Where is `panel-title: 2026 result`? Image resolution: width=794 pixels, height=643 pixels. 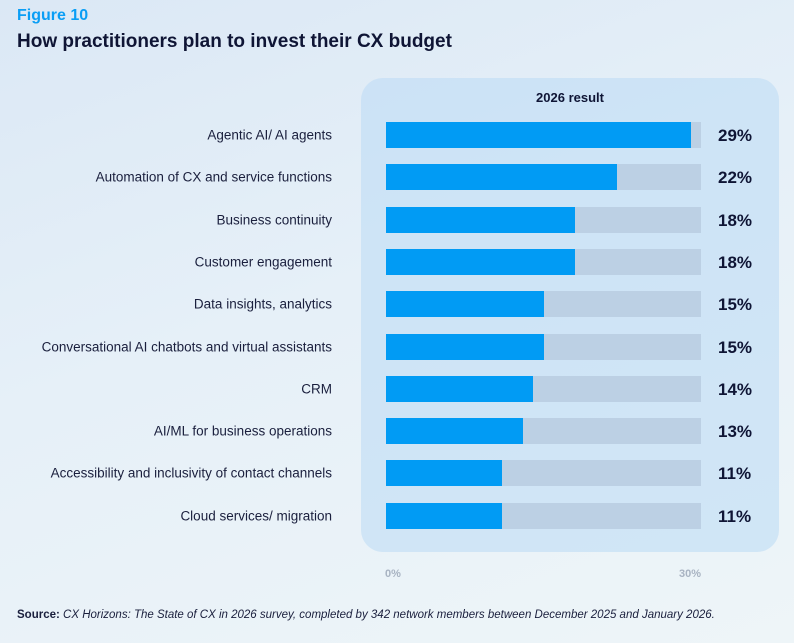 panel-title: 2026 result is located at coordinates (570, 97).